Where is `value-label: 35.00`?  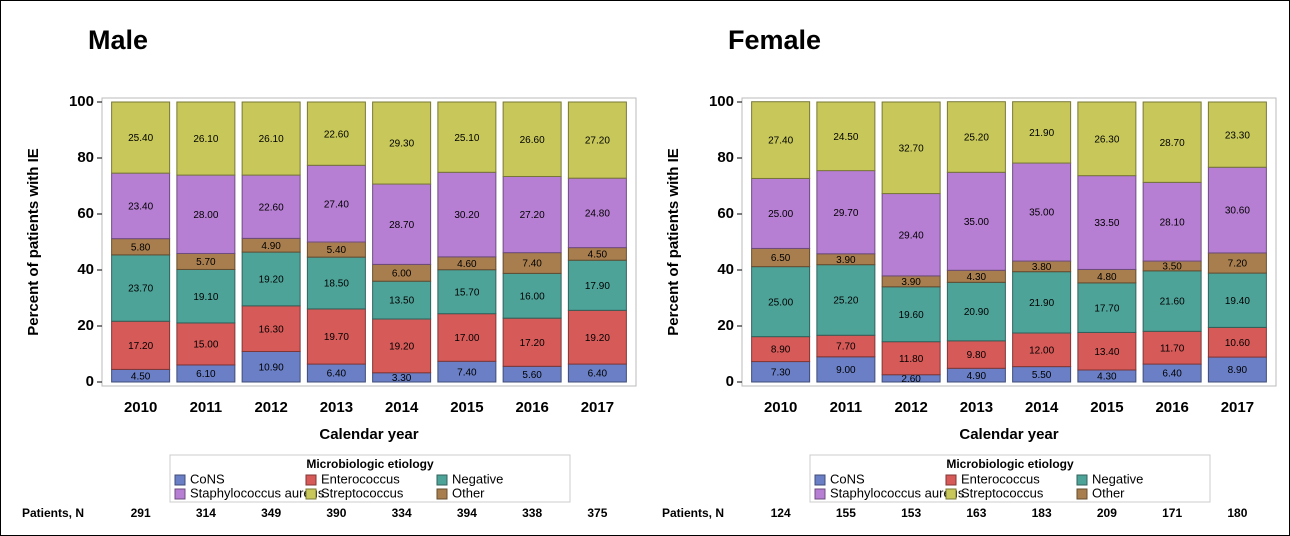 value-label: 35.00 is located at coordinates (1041, 213).